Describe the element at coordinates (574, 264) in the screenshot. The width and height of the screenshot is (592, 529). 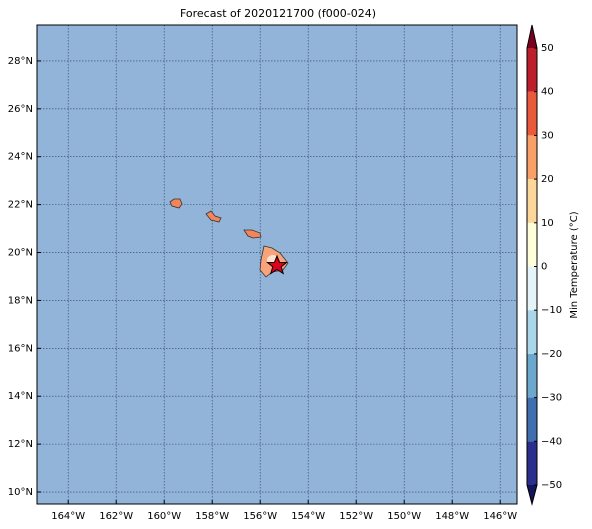
I see `colorbar-label: Min Temperature (°C)` at that location.